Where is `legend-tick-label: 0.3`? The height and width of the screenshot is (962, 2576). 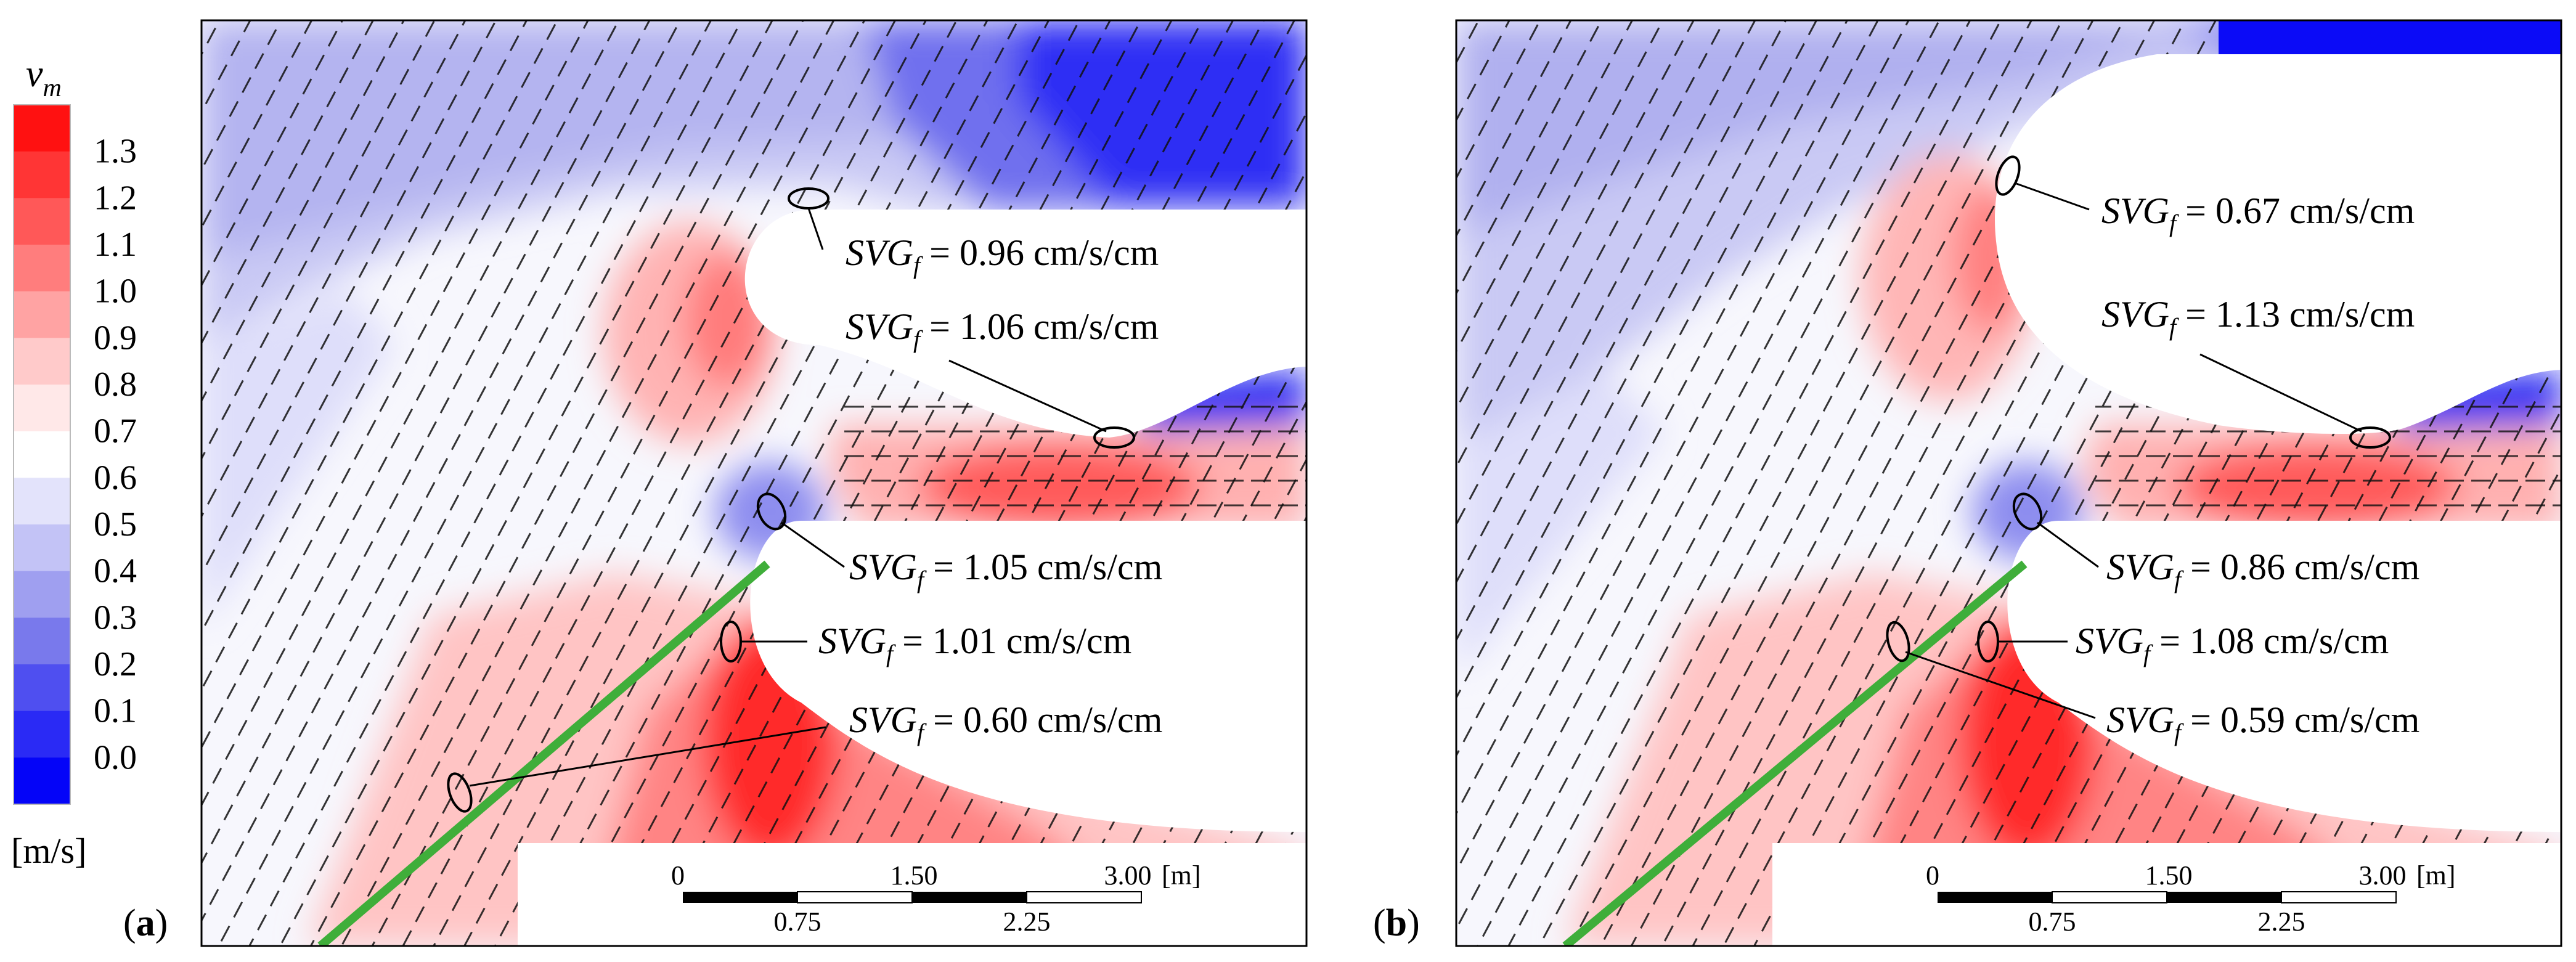 legend-tick-label: 0.3 is located at coordinates (115, 617).